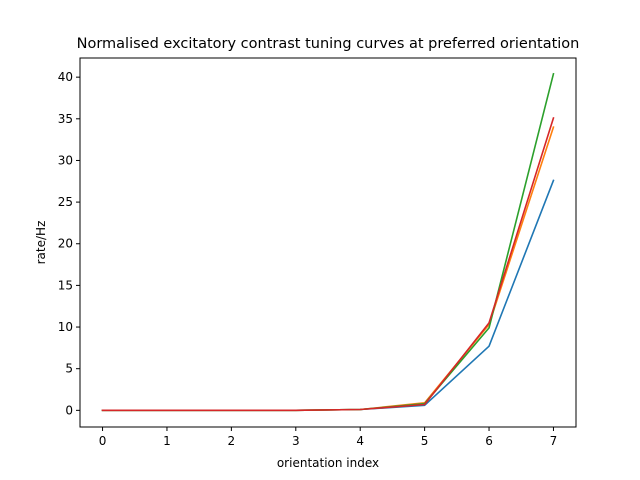  I want to click on x-tick-label: 6, so click(489, 441).